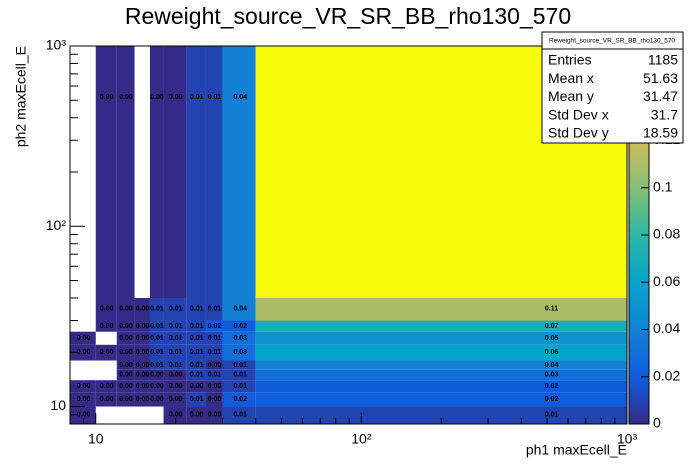 The width and height of the screenshot is (696, 472). Describe the element at coordinates (21, 96) in the screenshot. I see `y-axis-label: ph2 maxEcell_E` at that location.